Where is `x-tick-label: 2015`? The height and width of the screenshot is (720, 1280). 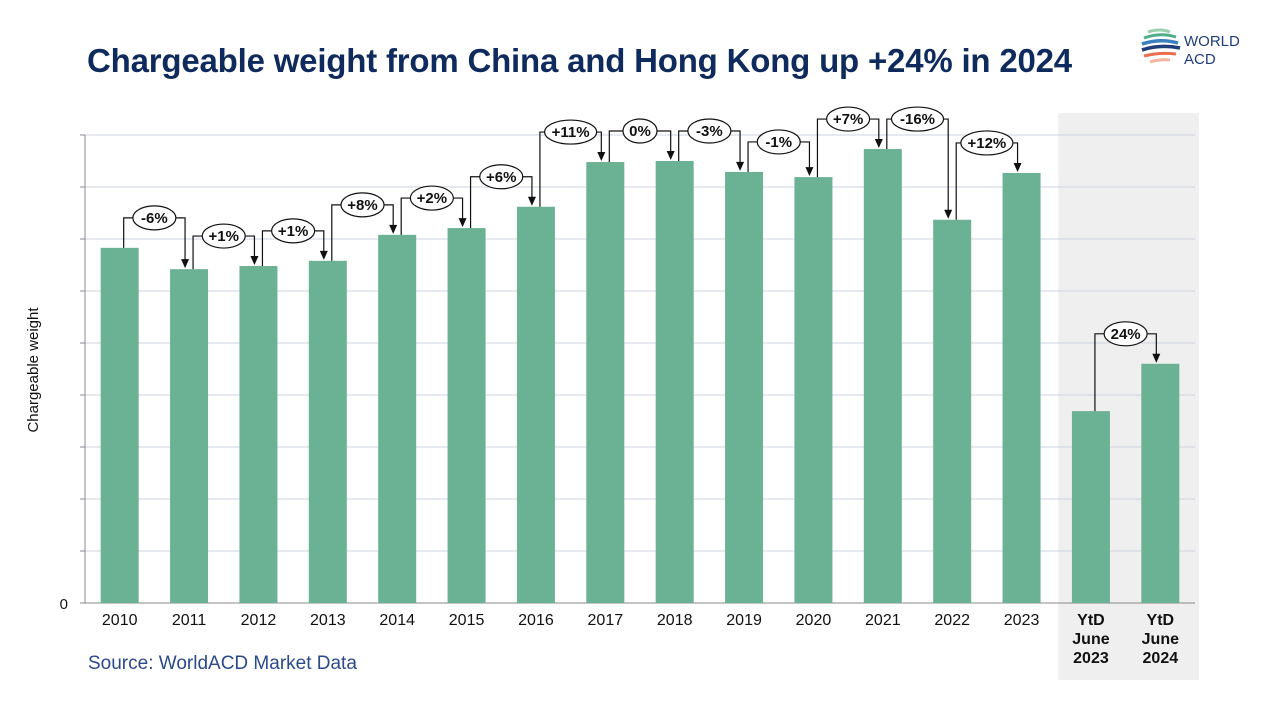 x-tick-label: 2015 is located at coordinates (467, 620).